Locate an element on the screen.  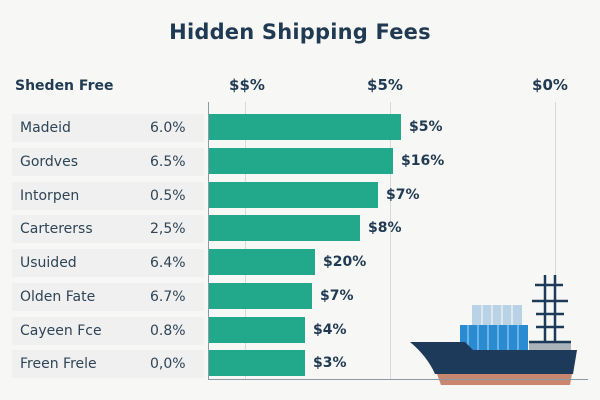
chart-title: Hidden Shipping Fees is located at coordinates (300, 32).